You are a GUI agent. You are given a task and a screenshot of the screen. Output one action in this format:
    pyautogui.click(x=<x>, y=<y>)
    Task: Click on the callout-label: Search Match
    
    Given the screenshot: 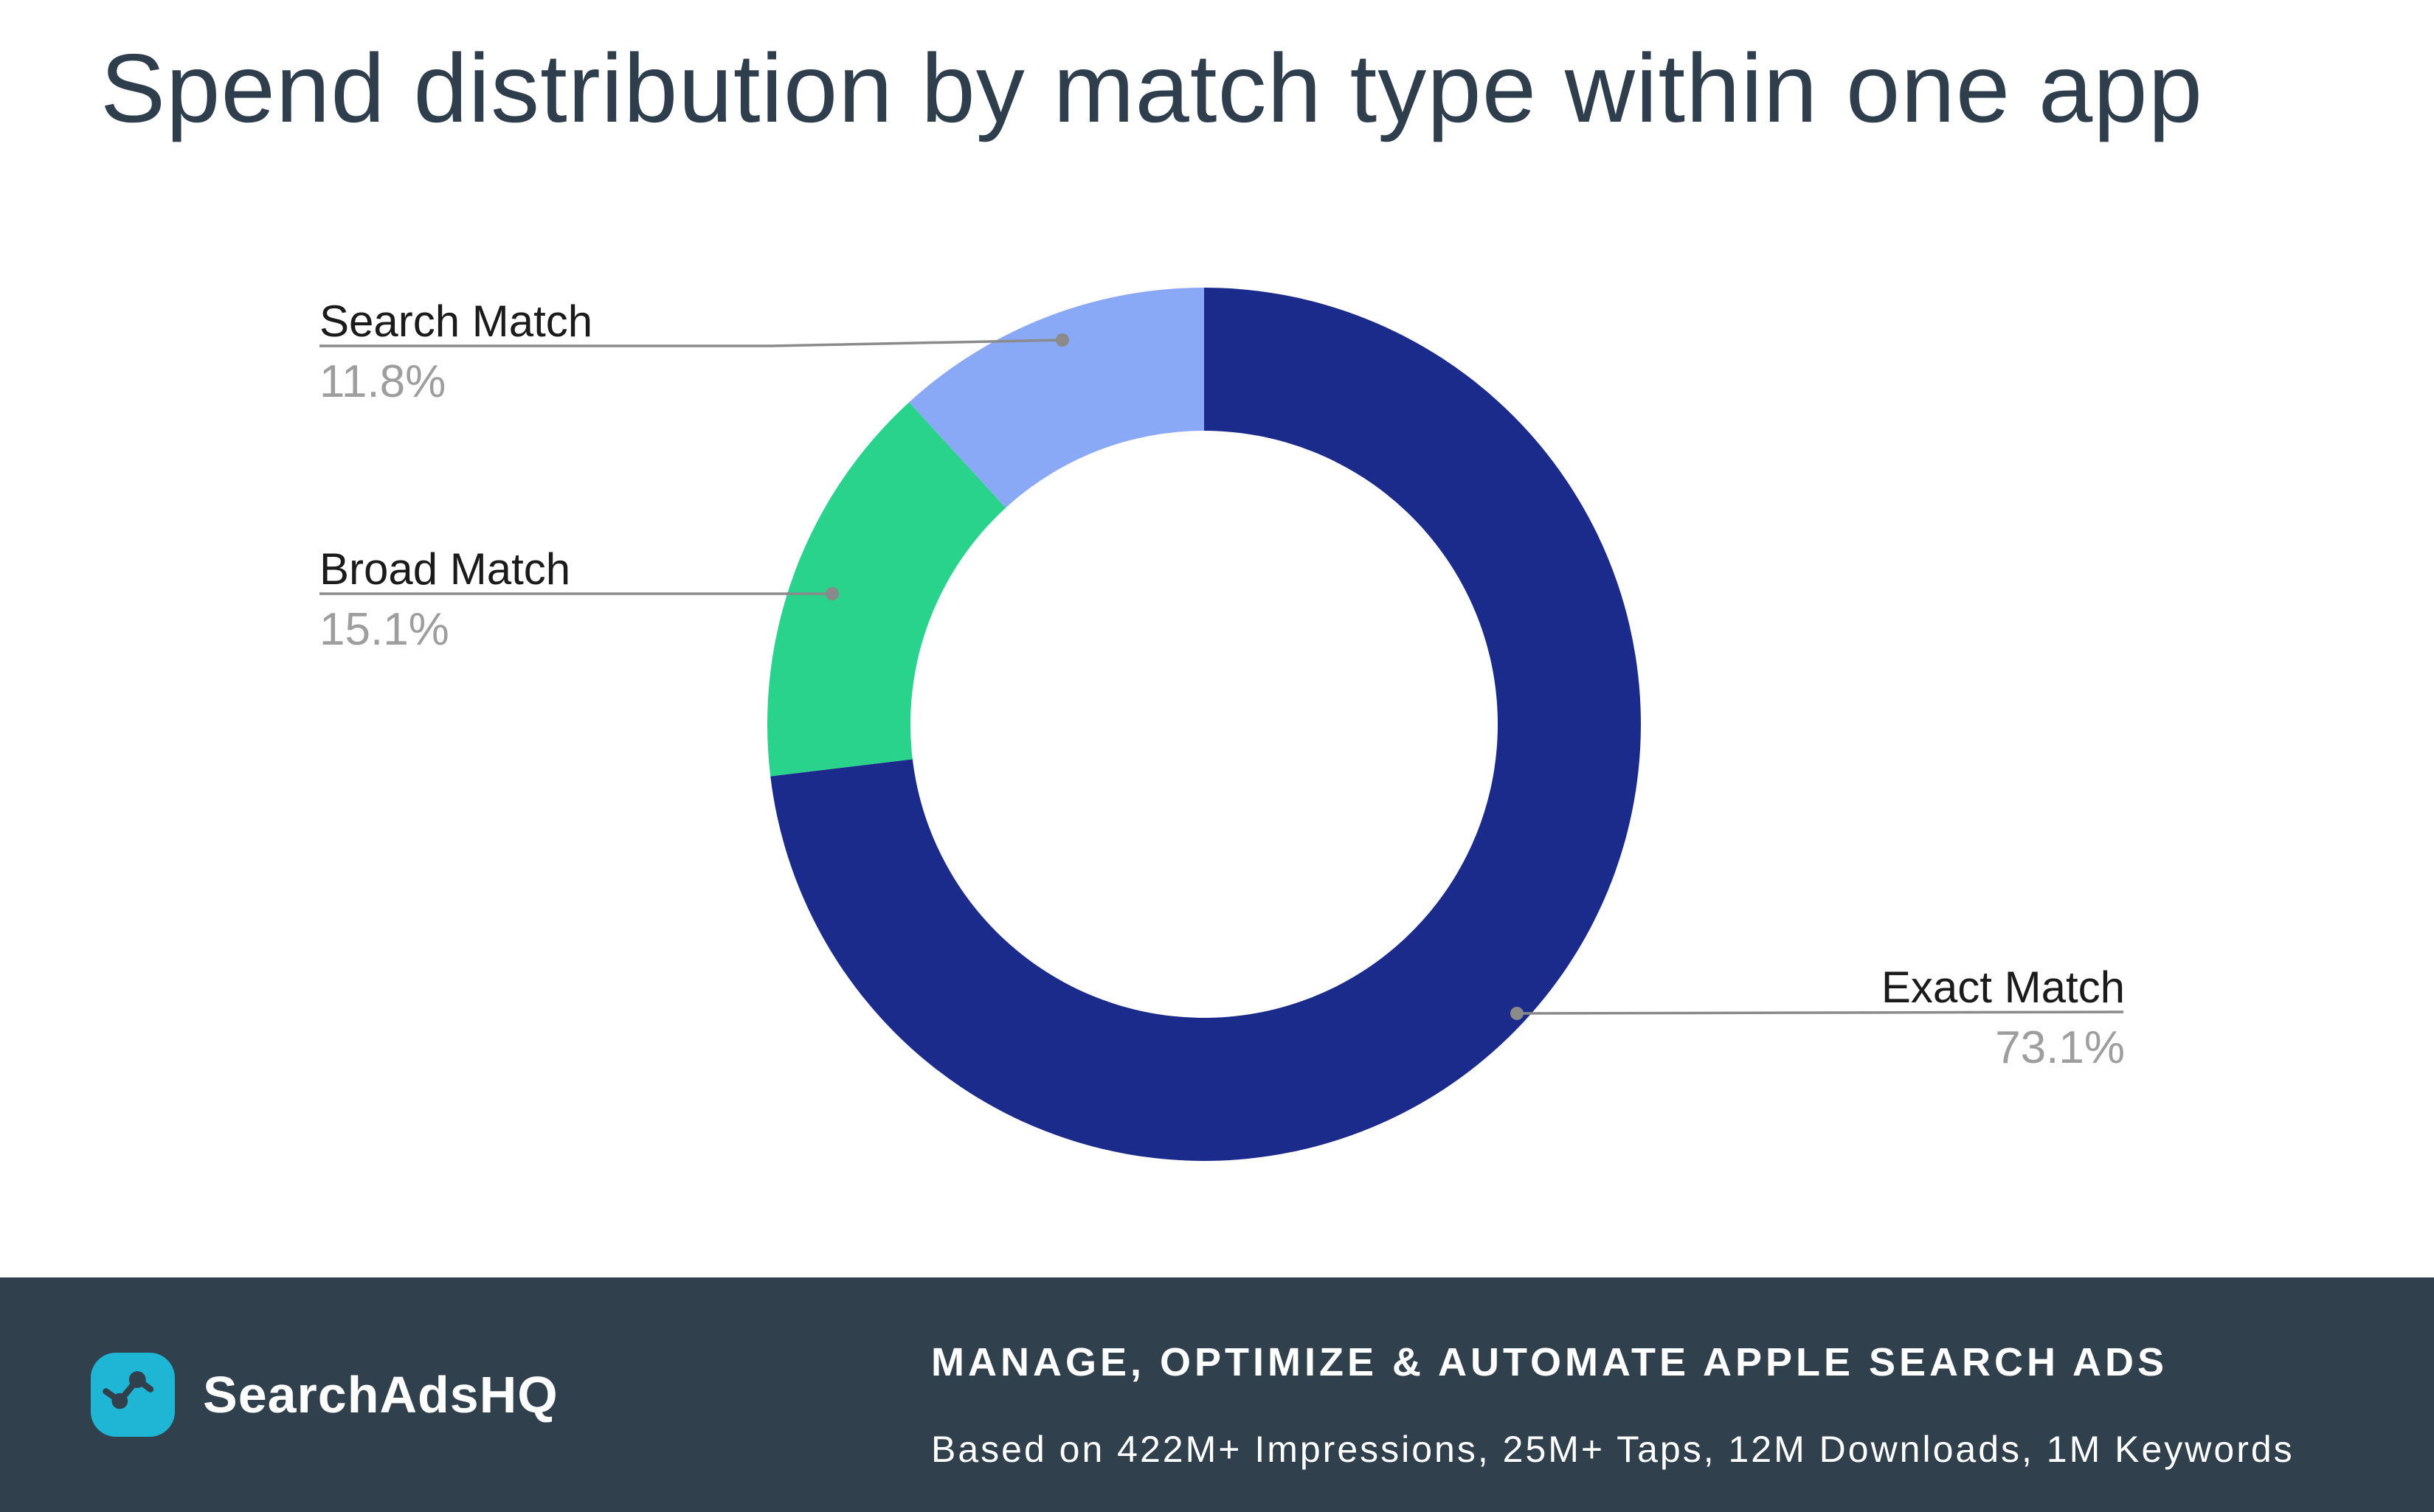 What is the action you would take?
    pyautogui.click(x=456, y=321)
    